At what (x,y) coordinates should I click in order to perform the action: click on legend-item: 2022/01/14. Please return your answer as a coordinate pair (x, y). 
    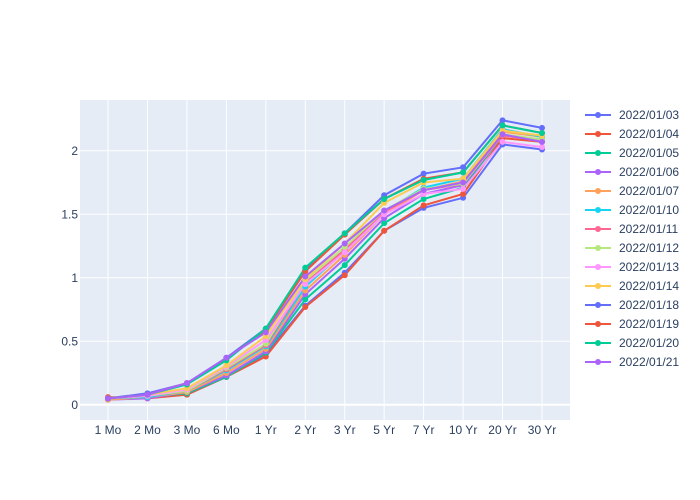
    Looking at the image, I should click on (632, 286).